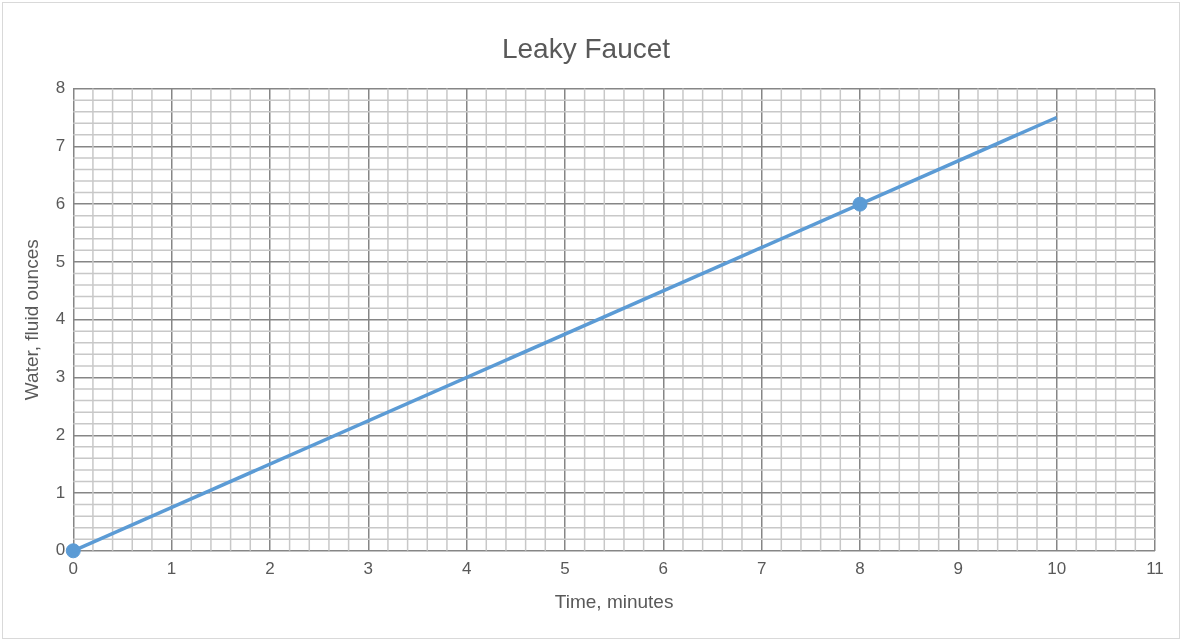 The width and height of the screenshot is (1182, 641). I want to click on y-tick-label: 7, so click(60, 146).